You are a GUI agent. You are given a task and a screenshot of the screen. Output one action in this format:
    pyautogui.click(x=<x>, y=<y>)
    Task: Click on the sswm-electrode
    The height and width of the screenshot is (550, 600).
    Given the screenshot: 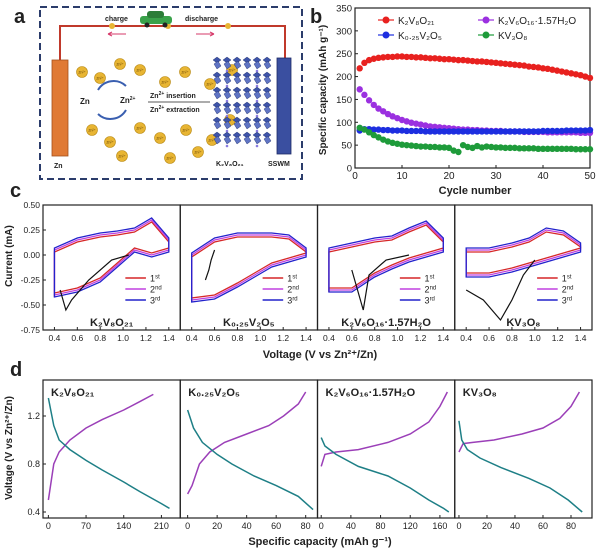 What is the action you would take?
    pyautogui.click(x=284, y=106)
    